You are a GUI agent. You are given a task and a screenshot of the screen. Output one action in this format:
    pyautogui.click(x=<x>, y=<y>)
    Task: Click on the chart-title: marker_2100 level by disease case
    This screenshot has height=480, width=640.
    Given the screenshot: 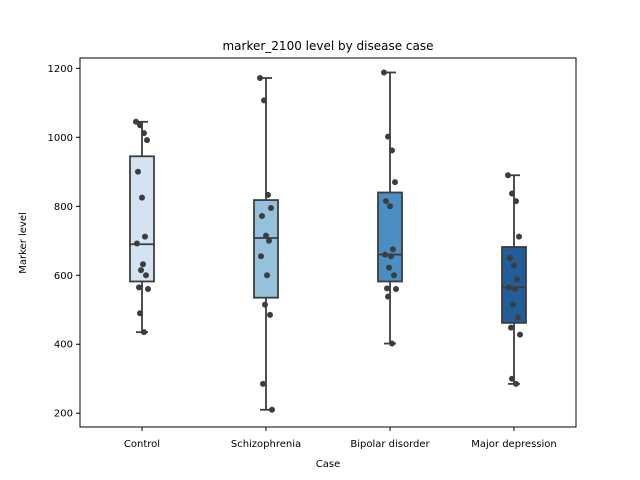 What is the action you would take?
    pyautogui.click(x=327, y=46)
    